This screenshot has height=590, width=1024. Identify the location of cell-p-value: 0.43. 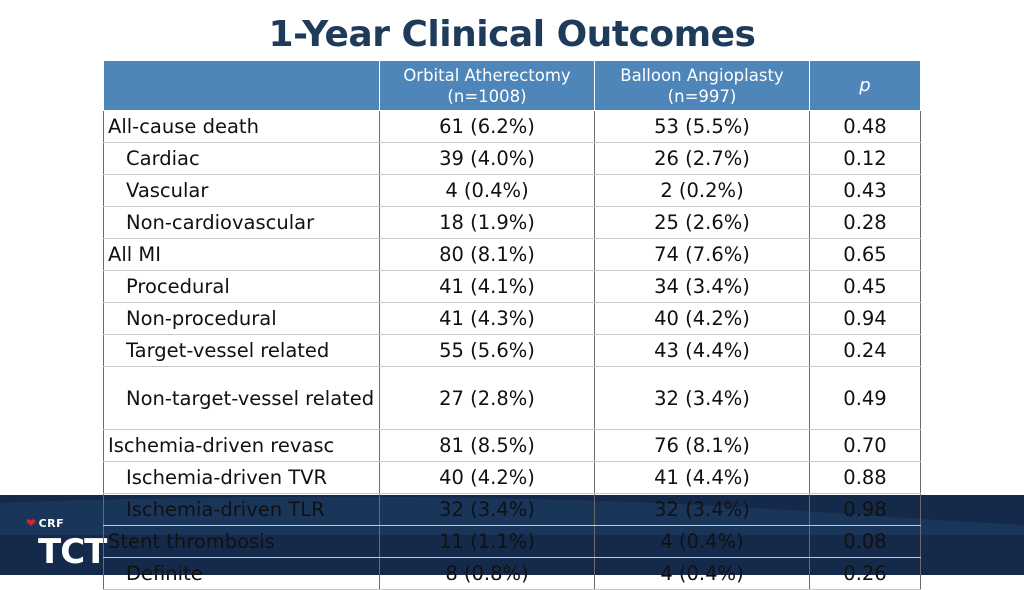
(865, 190).